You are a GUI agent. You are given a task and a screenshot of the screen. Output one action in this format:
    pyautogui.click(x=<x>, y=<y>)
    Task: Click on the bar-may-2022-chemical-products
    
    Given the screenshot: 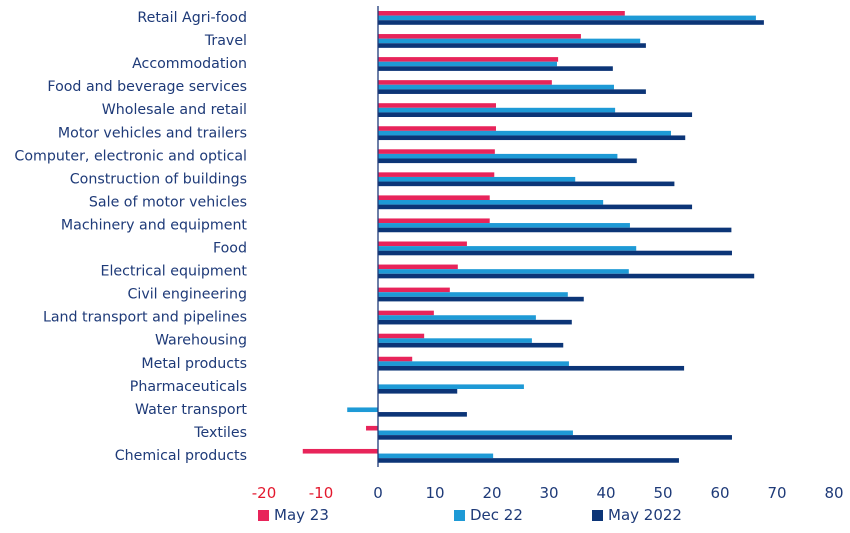 What is the action you would take?
    pyautogui.click(x=528, y=460)
    